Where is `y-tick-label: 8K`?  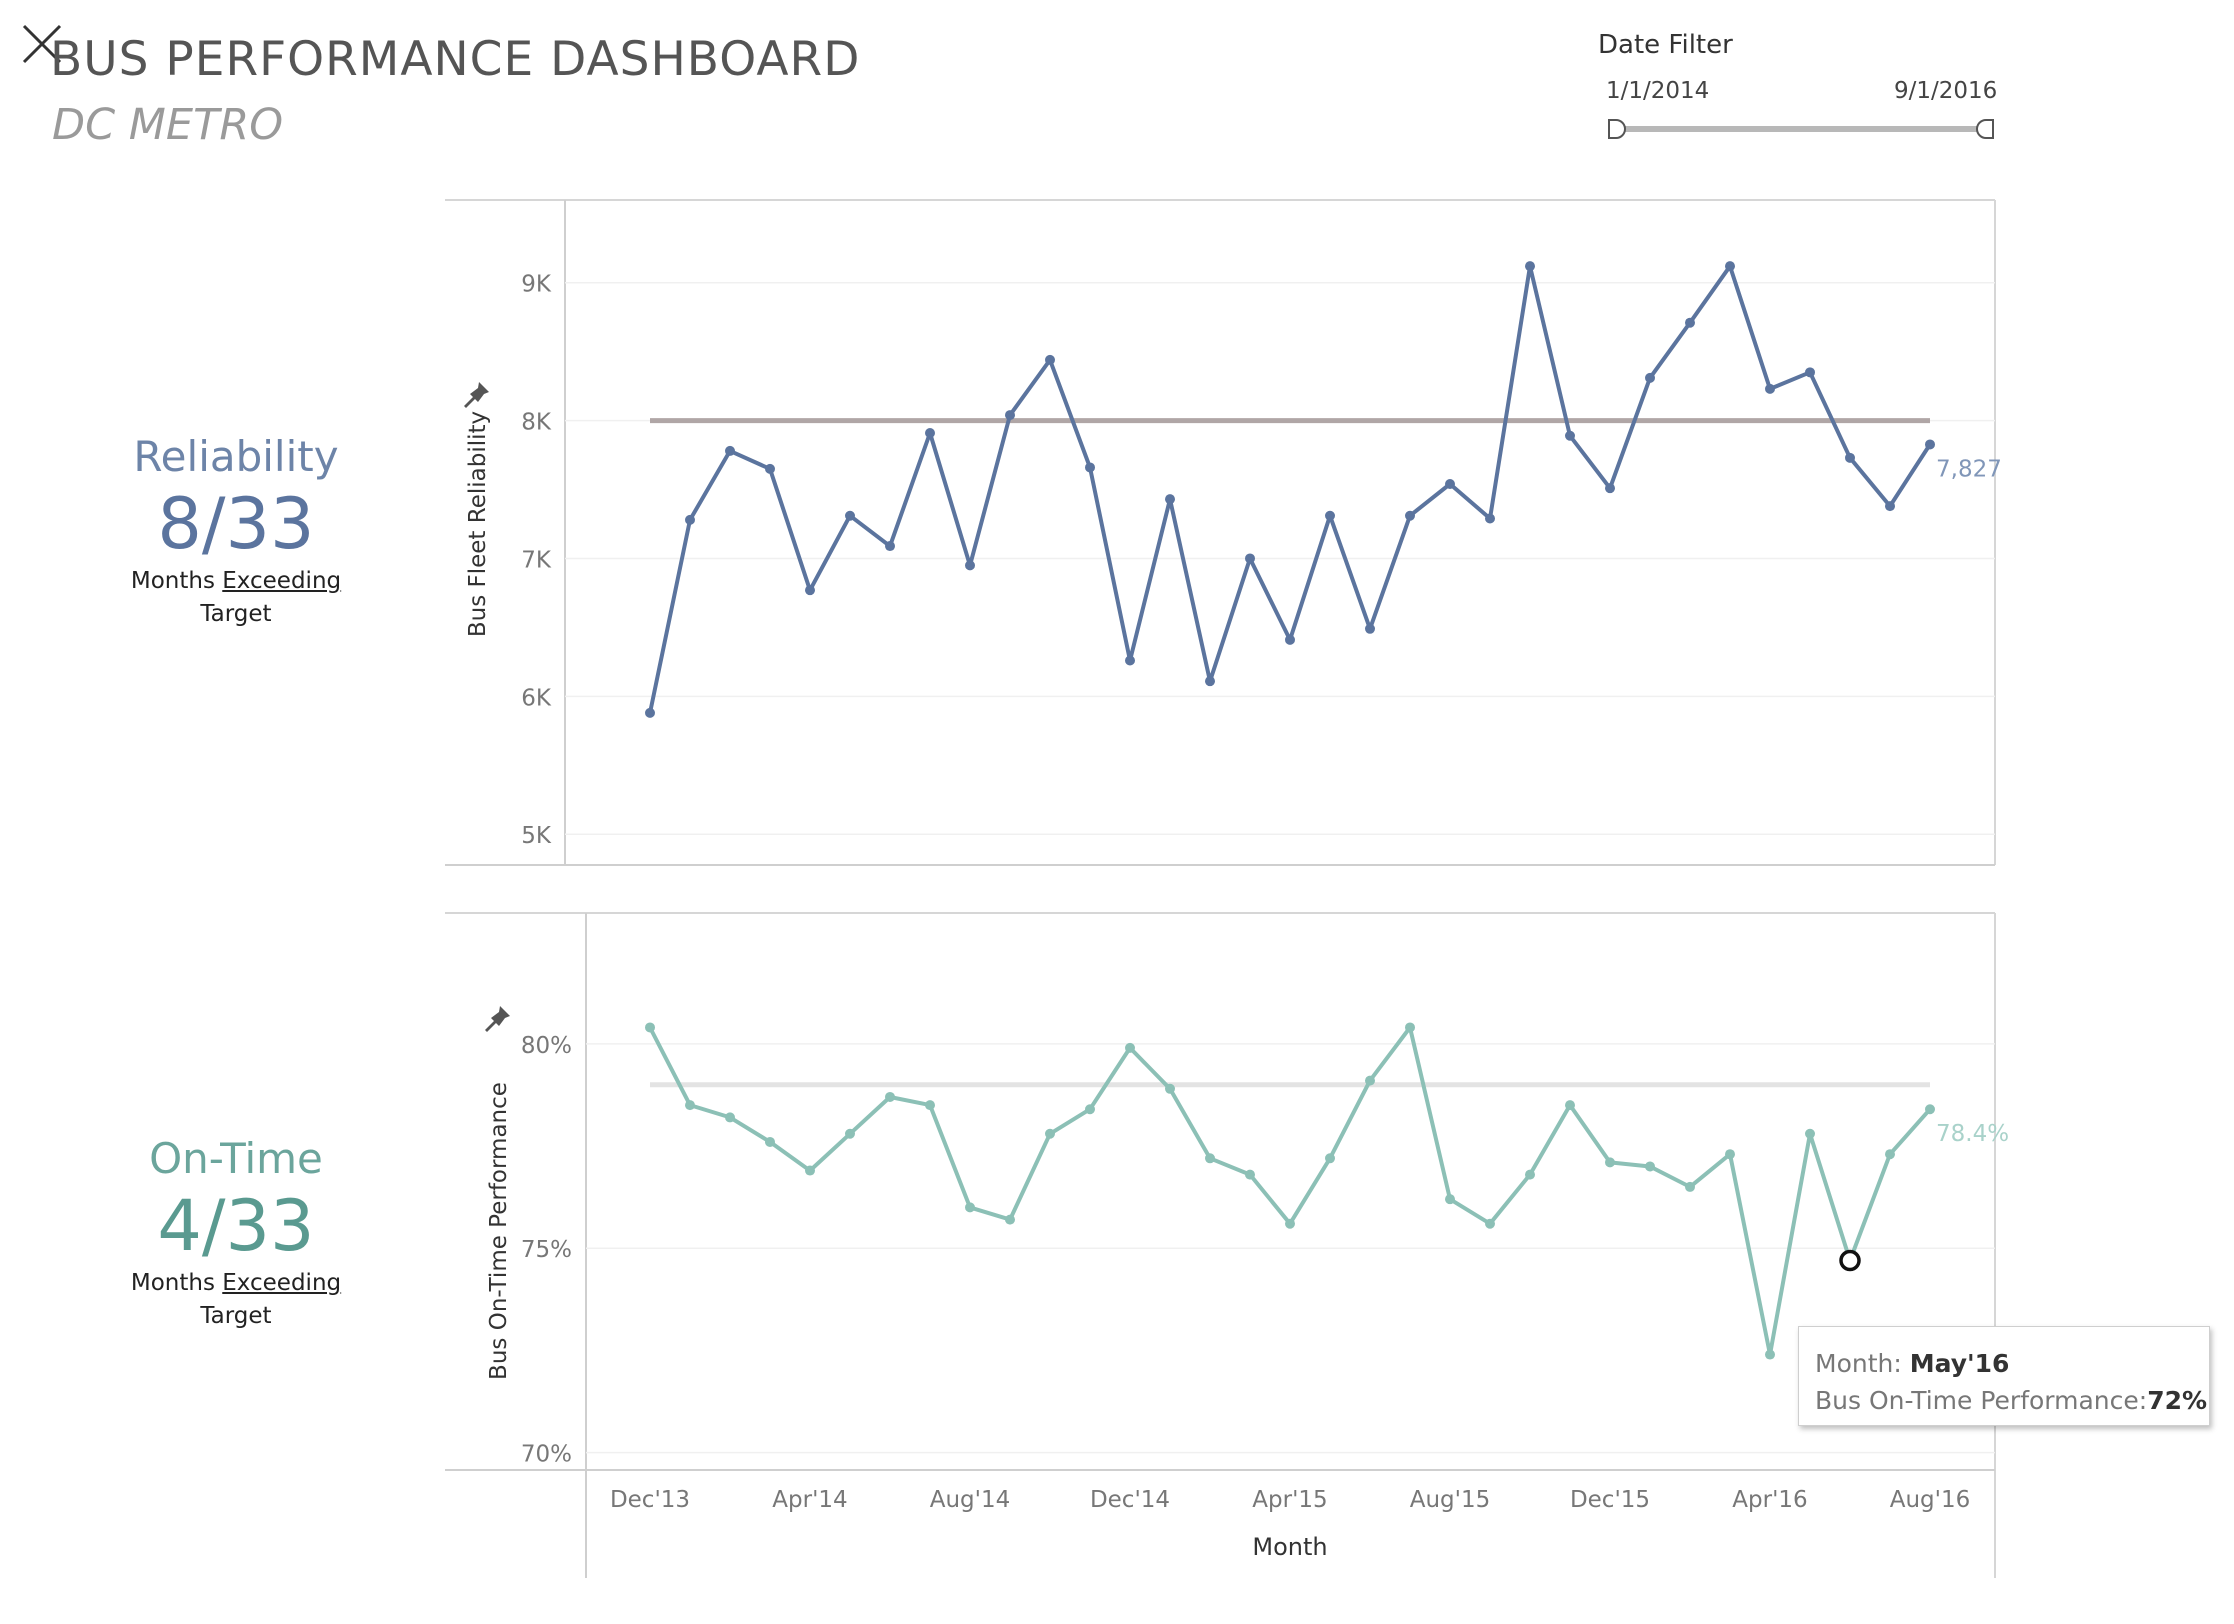
y-tick-label: 8K is located at coordinates (536, 423).